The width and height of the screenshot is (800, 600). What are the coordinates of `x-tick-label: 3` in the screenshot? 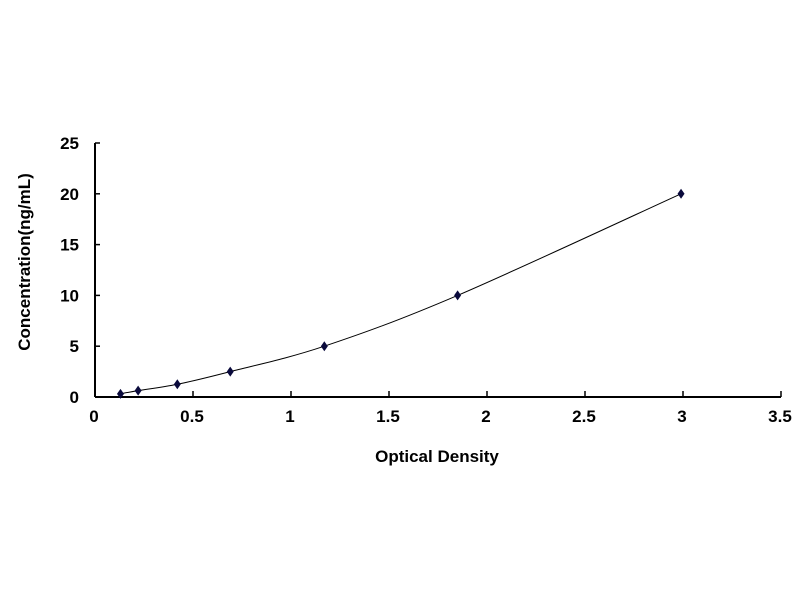 It's located at (681, 416).